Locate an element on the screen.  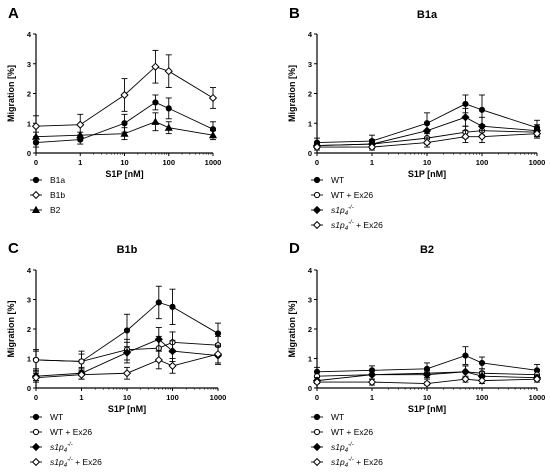
panel-letter: C is located at coordinates (13, 248).